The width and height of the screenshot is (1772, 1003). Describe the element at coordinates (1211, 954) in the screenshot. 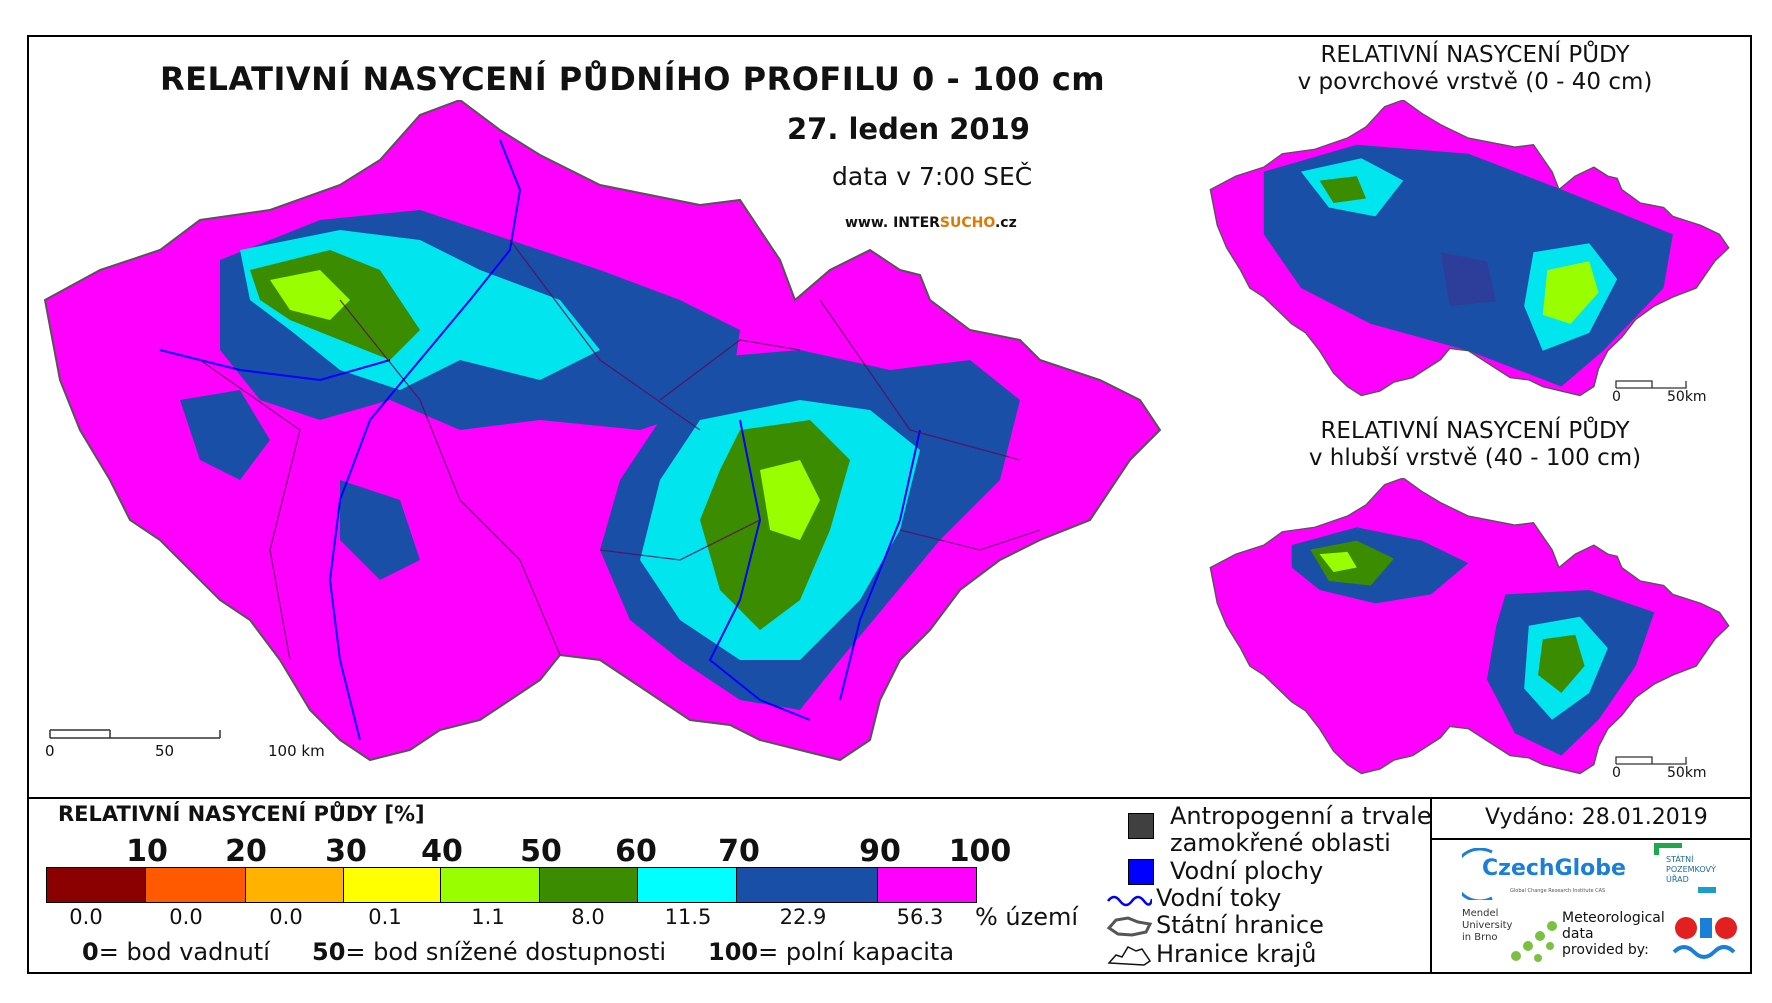

I see `symbol-region-border: Hranice krajů` at that location.